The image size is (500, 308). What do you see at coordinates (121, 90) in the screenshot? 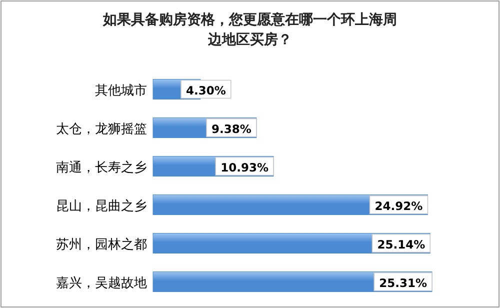
I see `y-tick-label: 其他城市` at bounding box center [121, 90].